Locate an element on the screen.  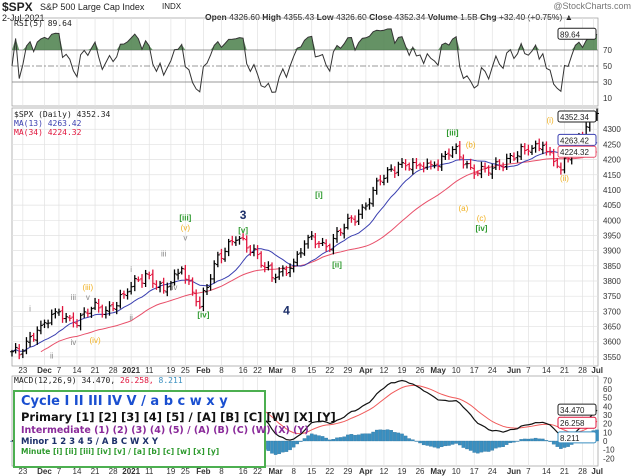
macd-tick-label: -10 is located at coordinates (609, 450).